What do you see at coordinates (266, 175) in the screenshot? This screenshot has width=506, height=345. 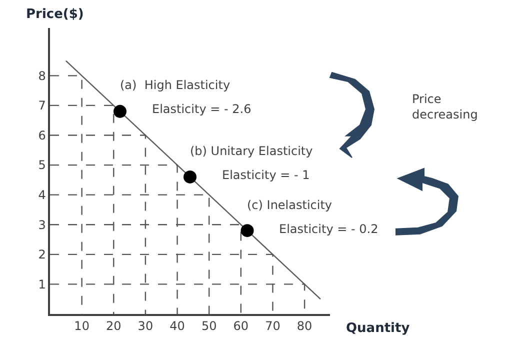 I see `annotation: Elasticity = - 1` at bounding box center [266, 175].